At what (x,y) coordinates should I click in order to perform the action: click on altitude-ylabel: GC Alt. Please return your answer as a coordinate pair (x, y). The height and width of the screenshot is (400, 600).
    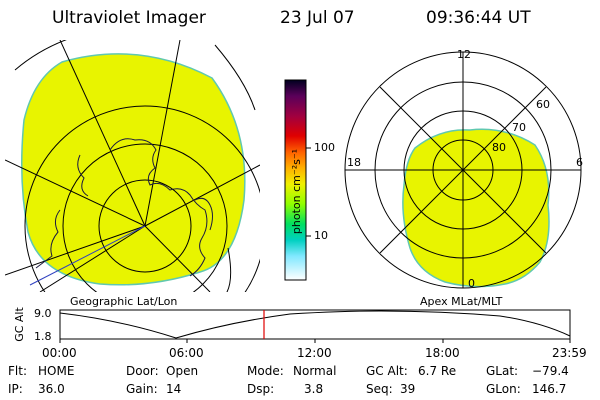
    Looking at the image, I should click on (19, 324).